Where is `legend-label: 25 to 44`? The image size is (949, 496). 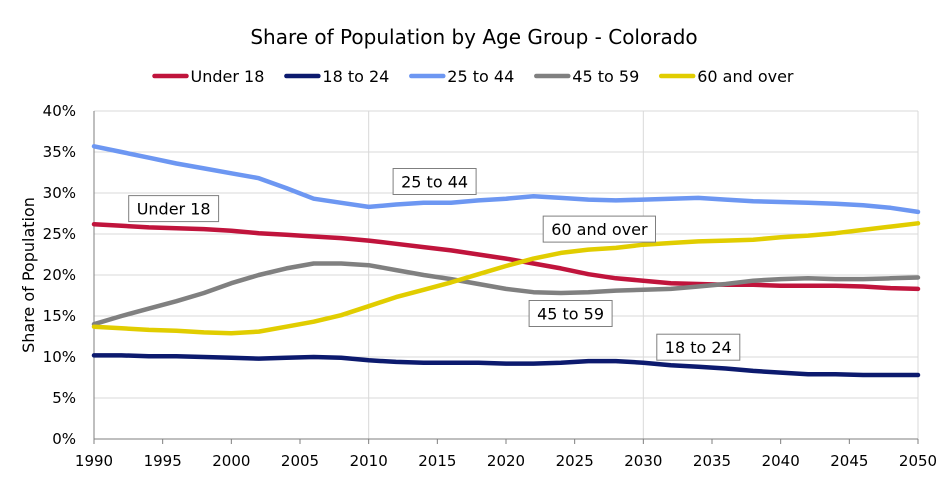
legend-label: 25 to 44 is located at coordinates (480, 76).